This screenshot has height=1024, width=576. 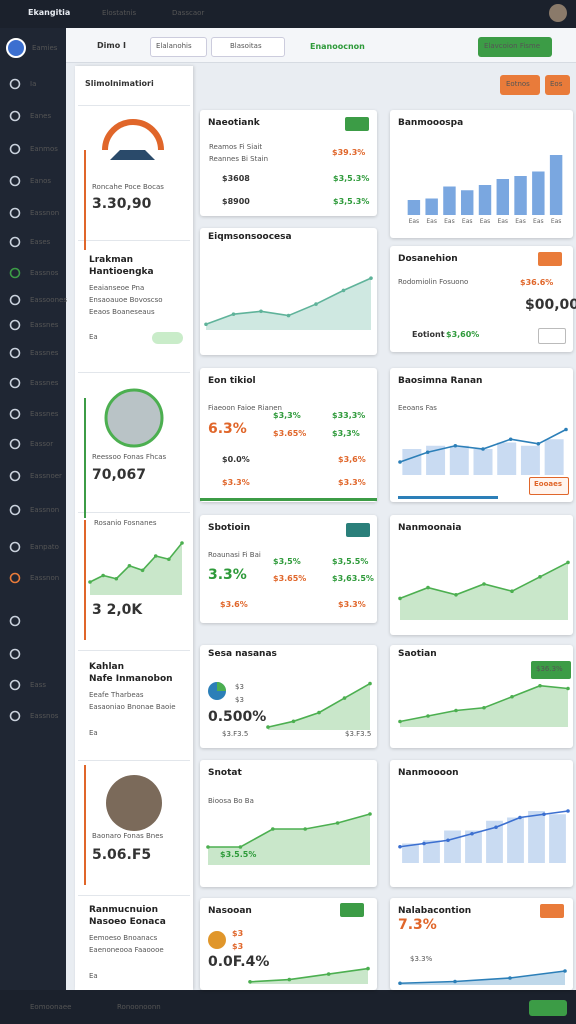 What do you see at coordinates (111, 260) in the screenshot?
I see `name: Lrakman` at bounding box center [111, 260].